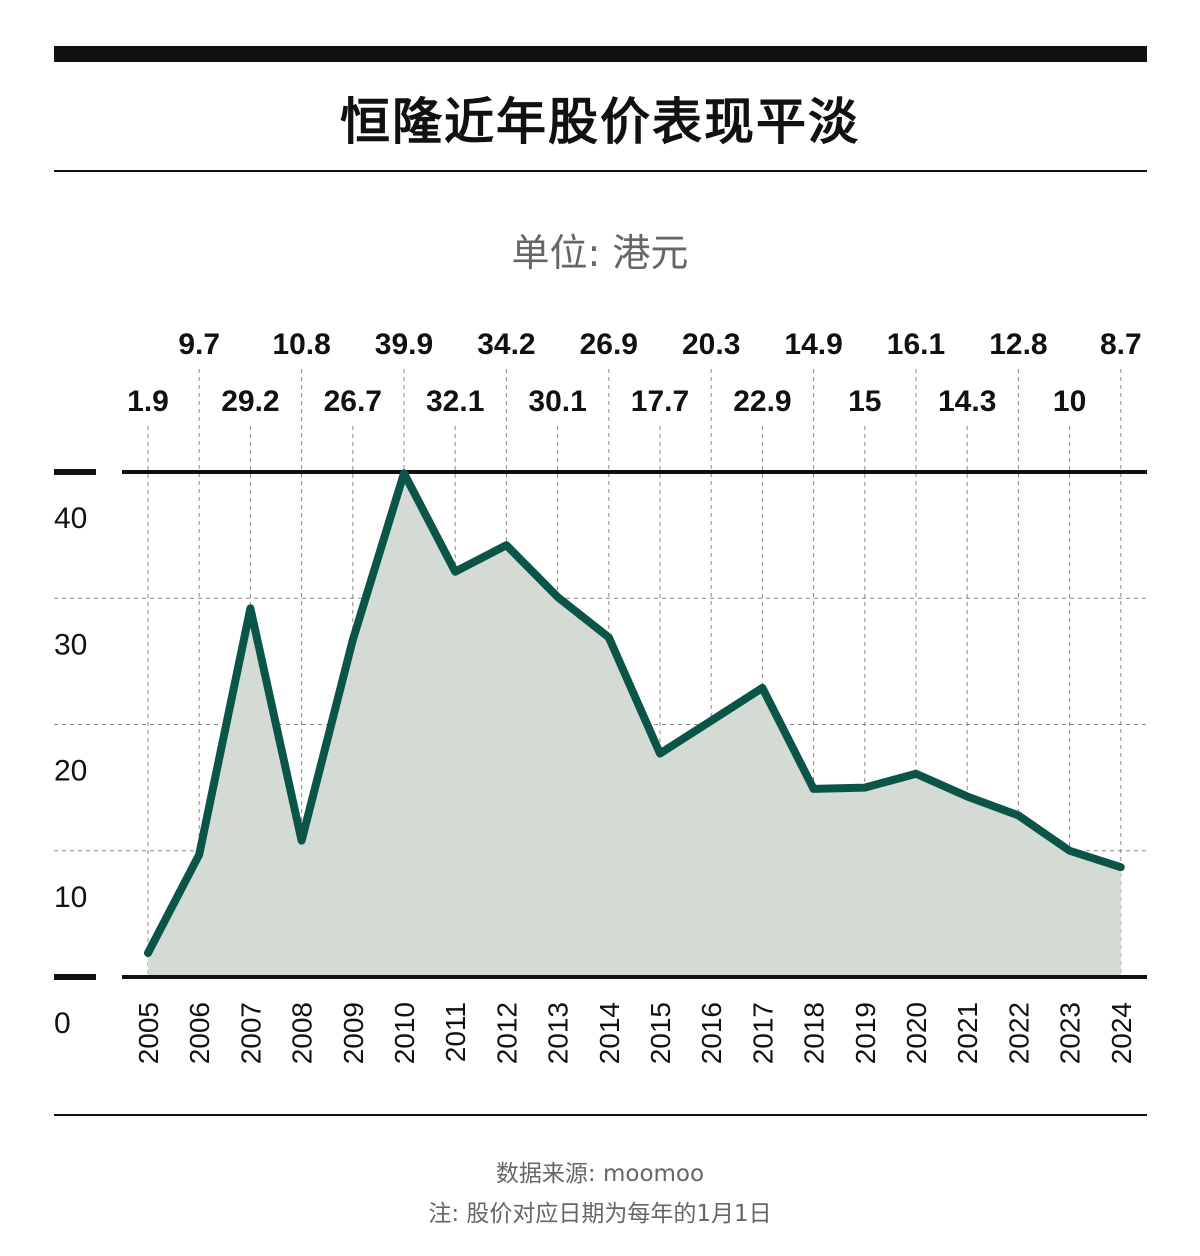 Image resolution: width=1200 pixels, height=1256 pixels. Describe the element at coordinates (404, 344) in the screenshot. I see `data-label-2010: 39.9` at that location.